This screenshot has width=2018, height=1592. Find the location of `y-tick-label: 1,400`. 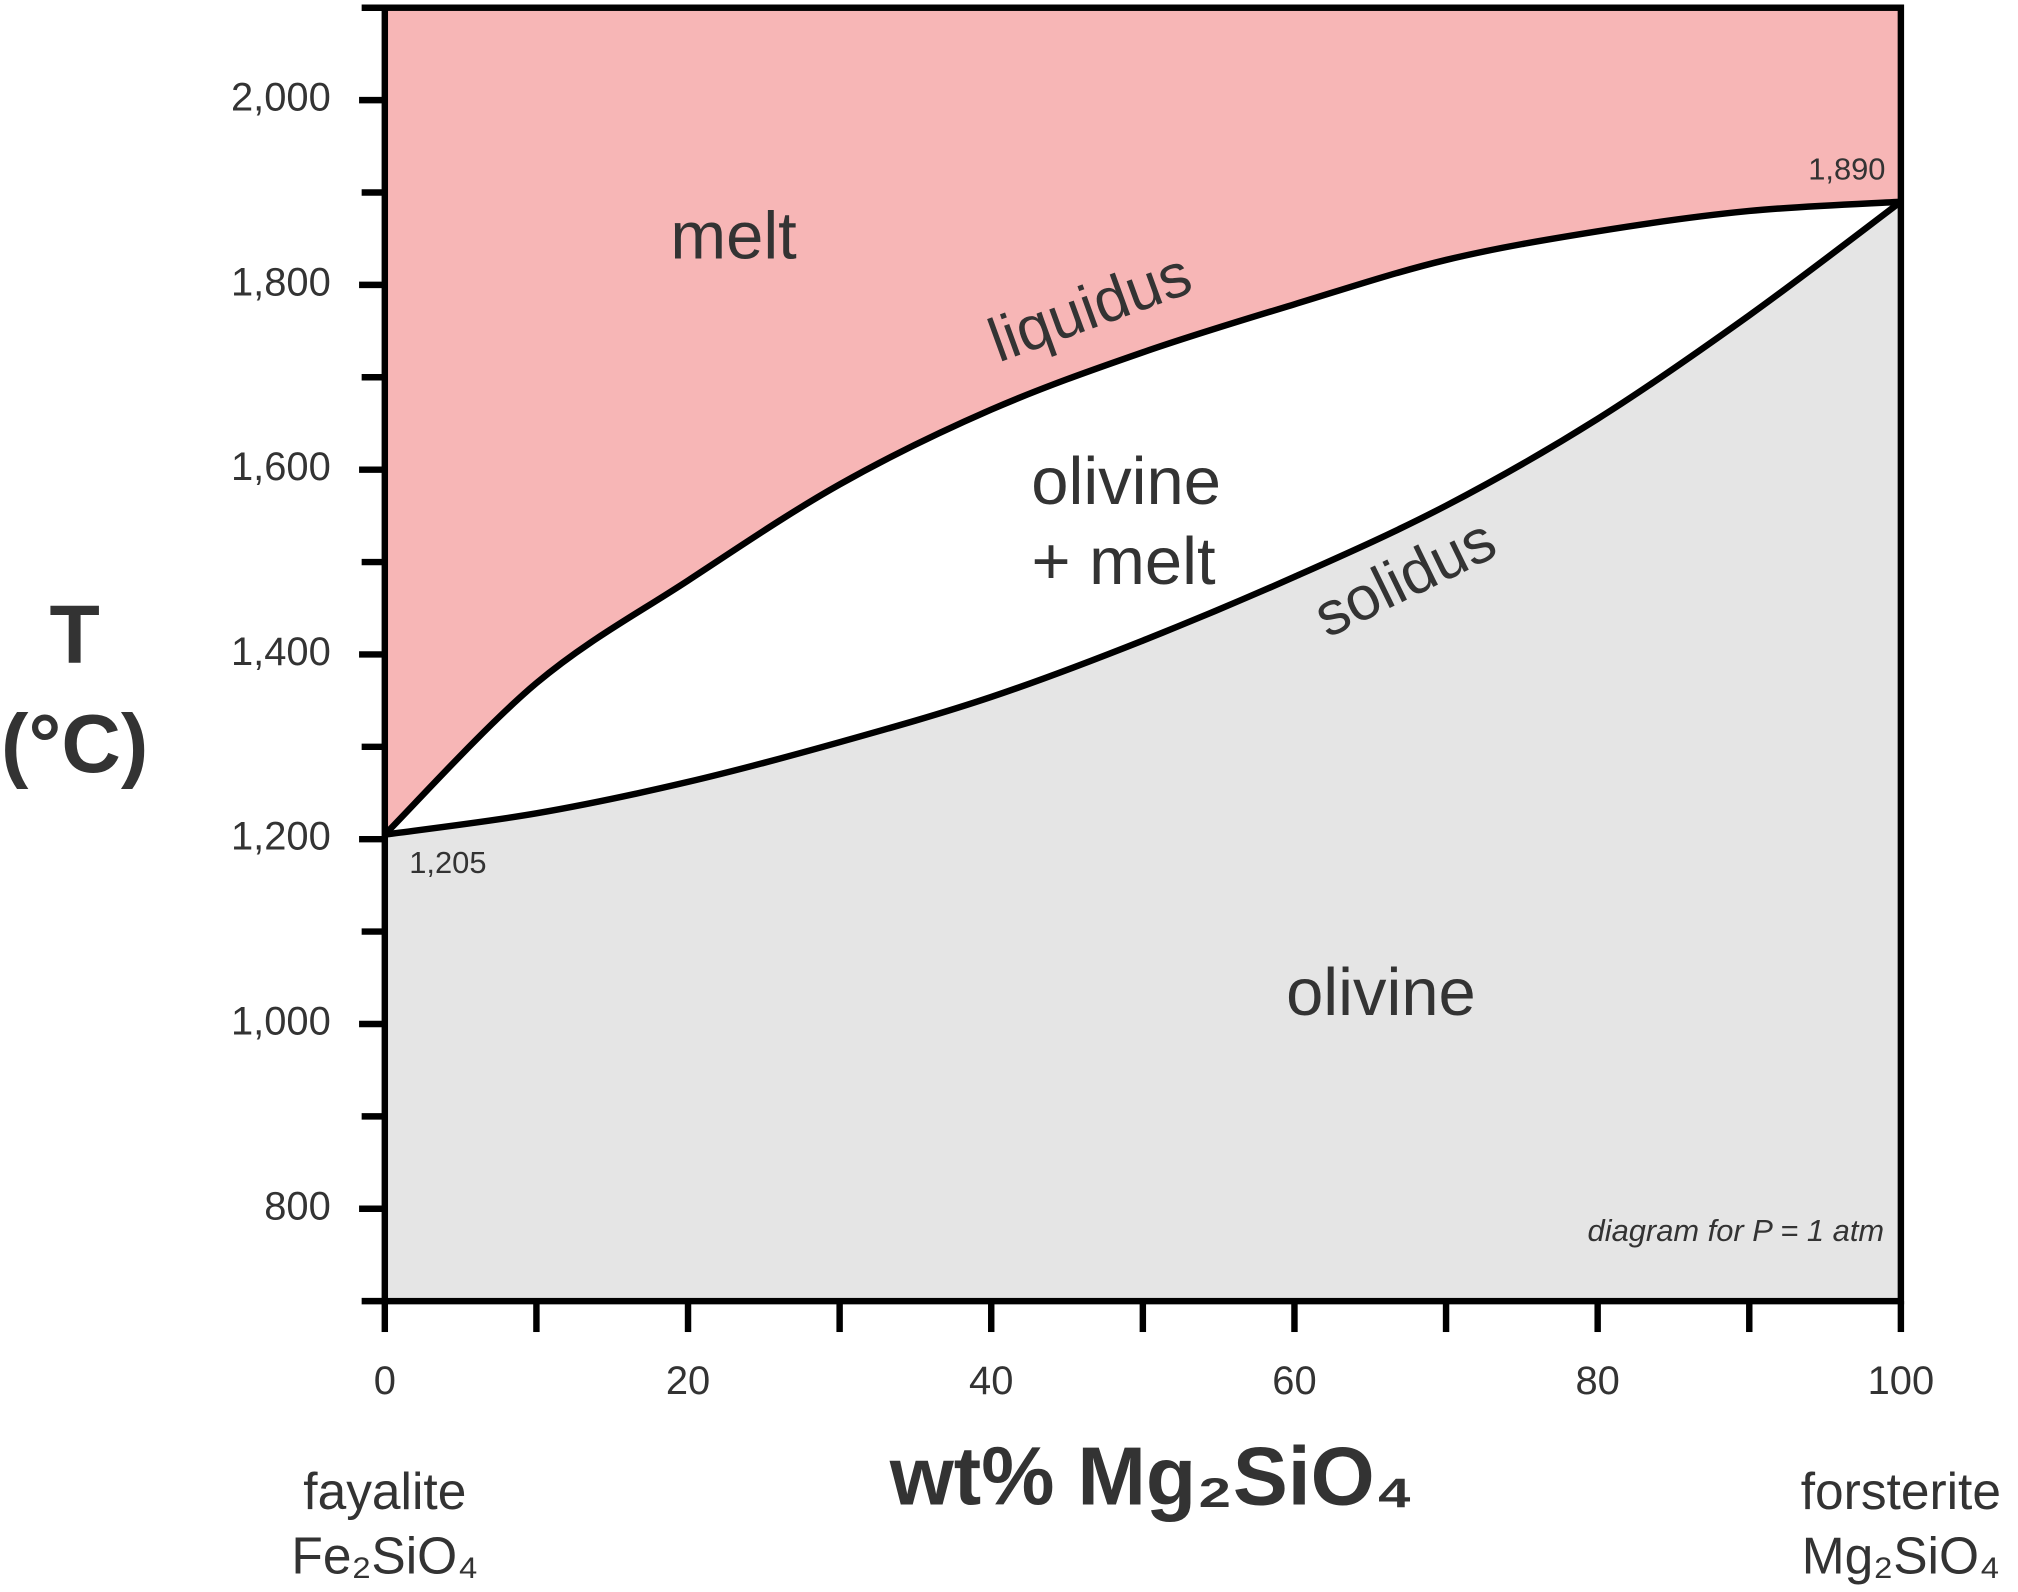

y-tick-label: 1,400 is located at coordinates (281, 652).